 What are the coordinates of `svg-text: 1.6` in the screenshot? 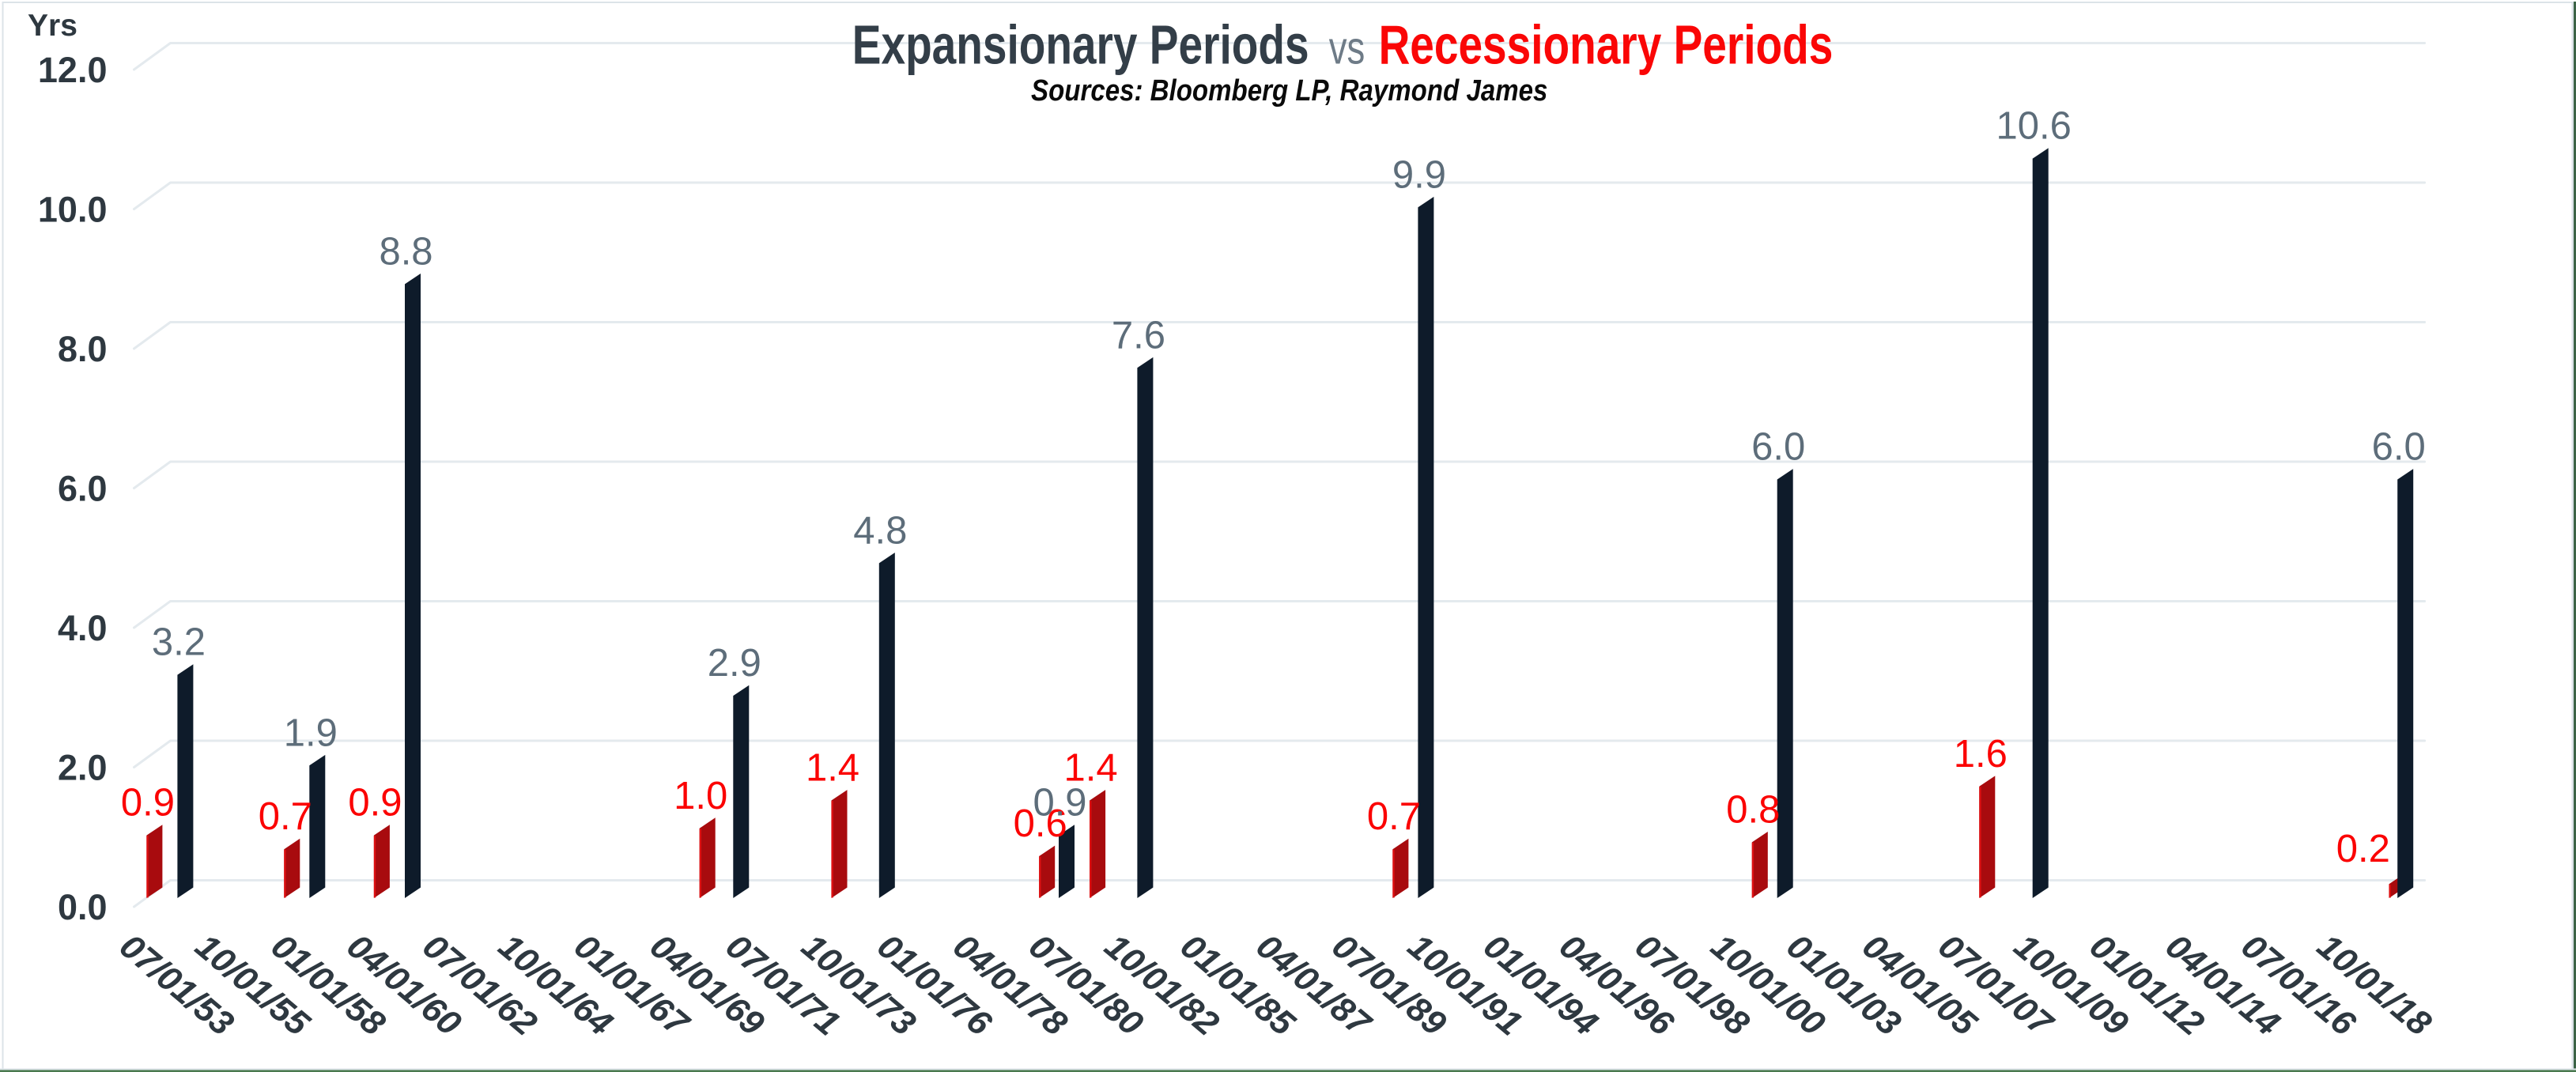 It's located at (1981, 755).